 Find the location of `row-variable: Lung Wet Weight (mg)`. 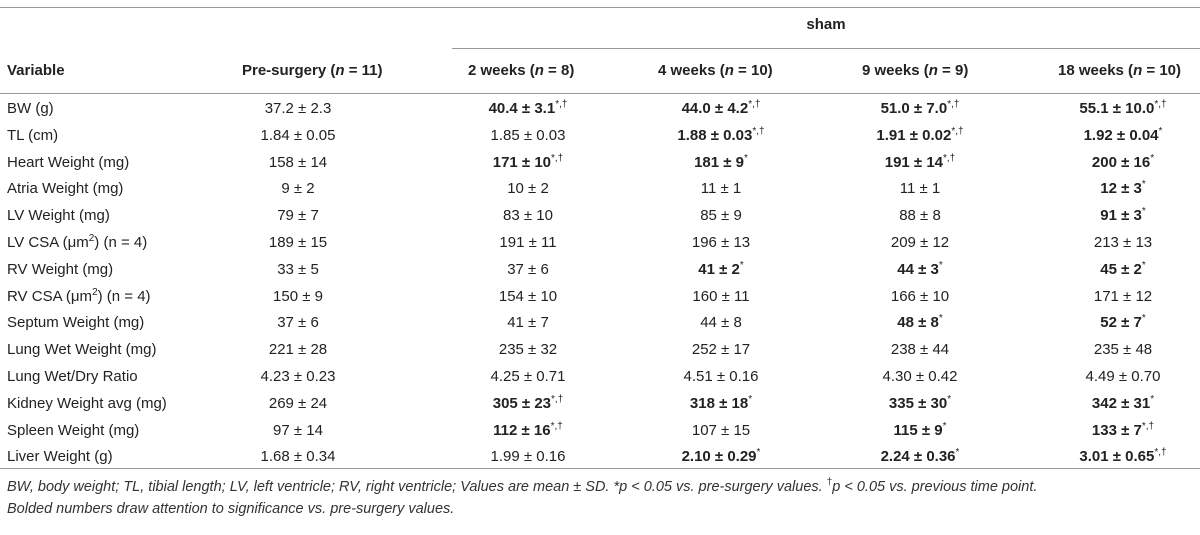

row-variable: Lung Wet Weight (mg) is located at coordinates (82, 350).